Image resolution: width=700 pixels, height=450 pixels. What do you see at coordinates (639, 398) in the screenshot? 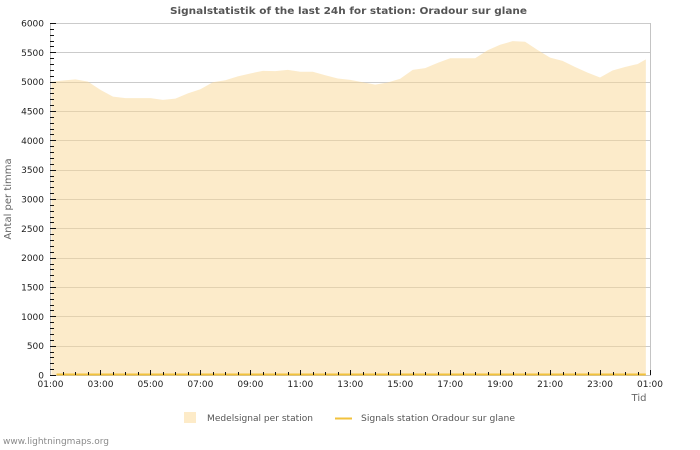
I see `x-axis-label: Tid` at bounding box center [639, 398].